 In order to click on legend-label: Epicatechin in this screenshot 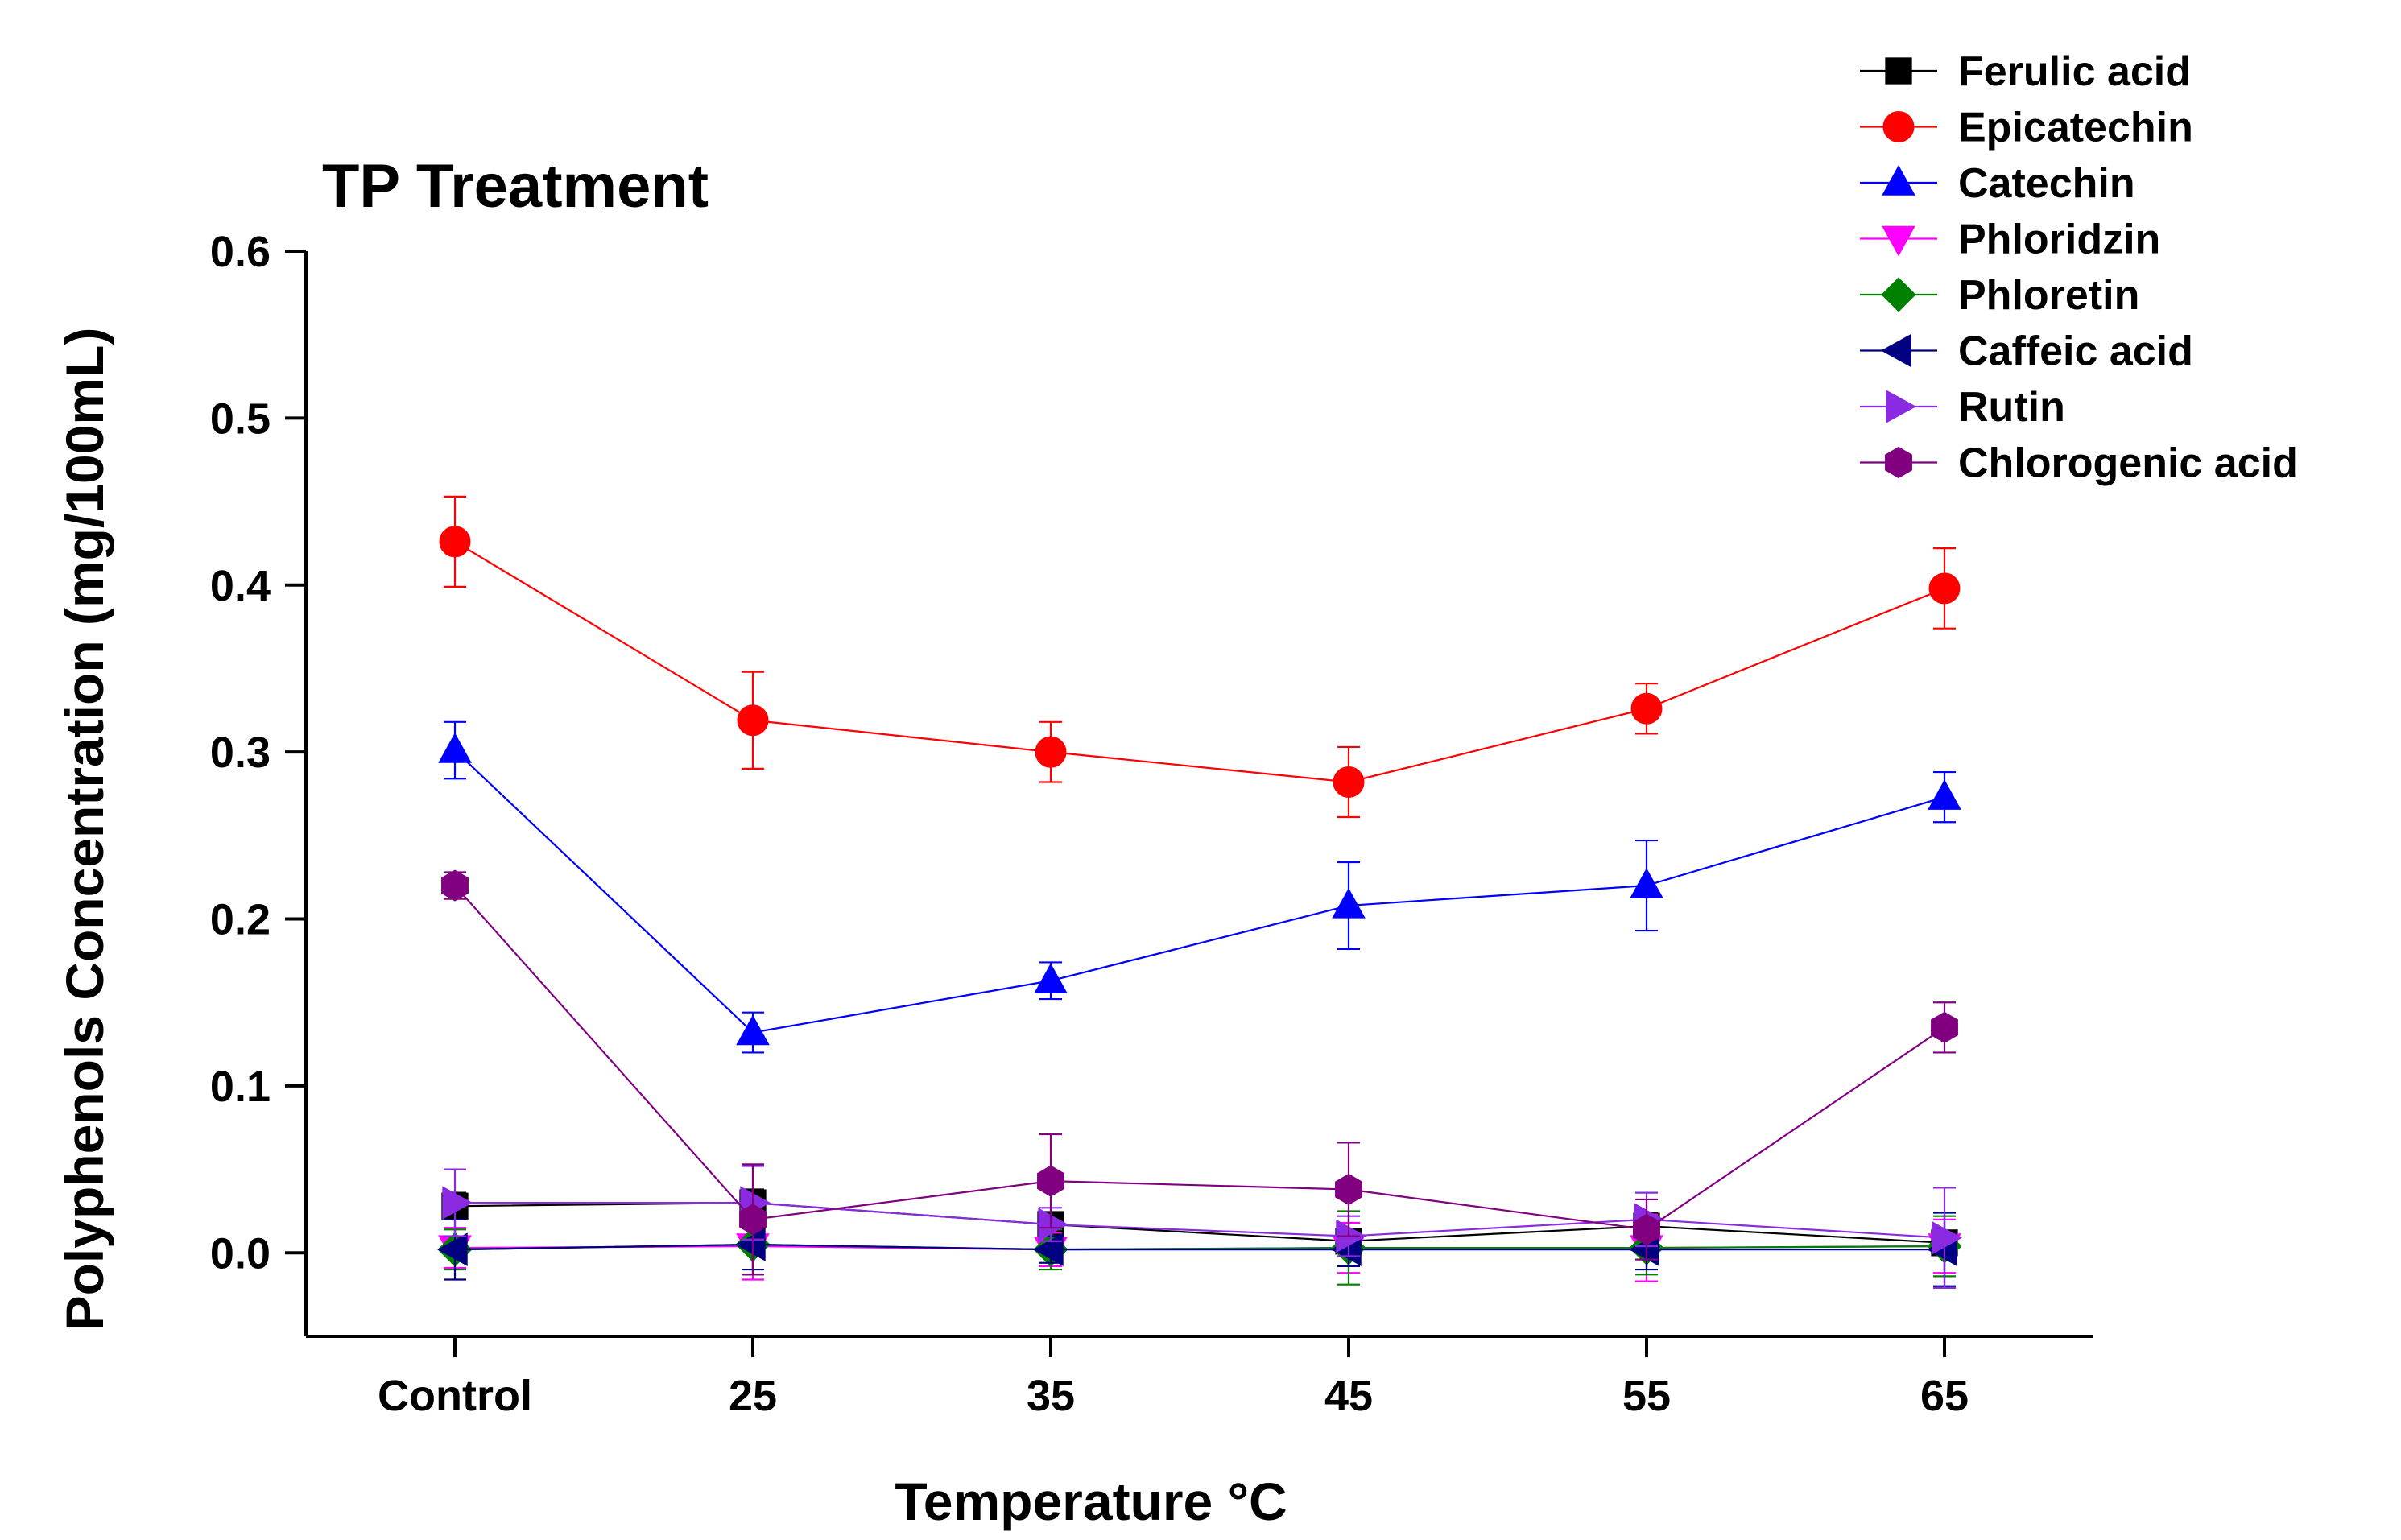, I will do `click(2075, 128)`.